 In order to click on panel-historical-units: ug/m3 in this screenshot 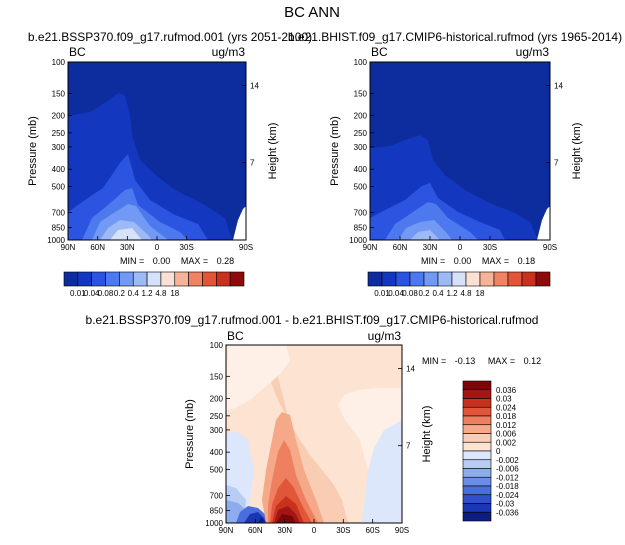, I will do `click(533, 52)`.